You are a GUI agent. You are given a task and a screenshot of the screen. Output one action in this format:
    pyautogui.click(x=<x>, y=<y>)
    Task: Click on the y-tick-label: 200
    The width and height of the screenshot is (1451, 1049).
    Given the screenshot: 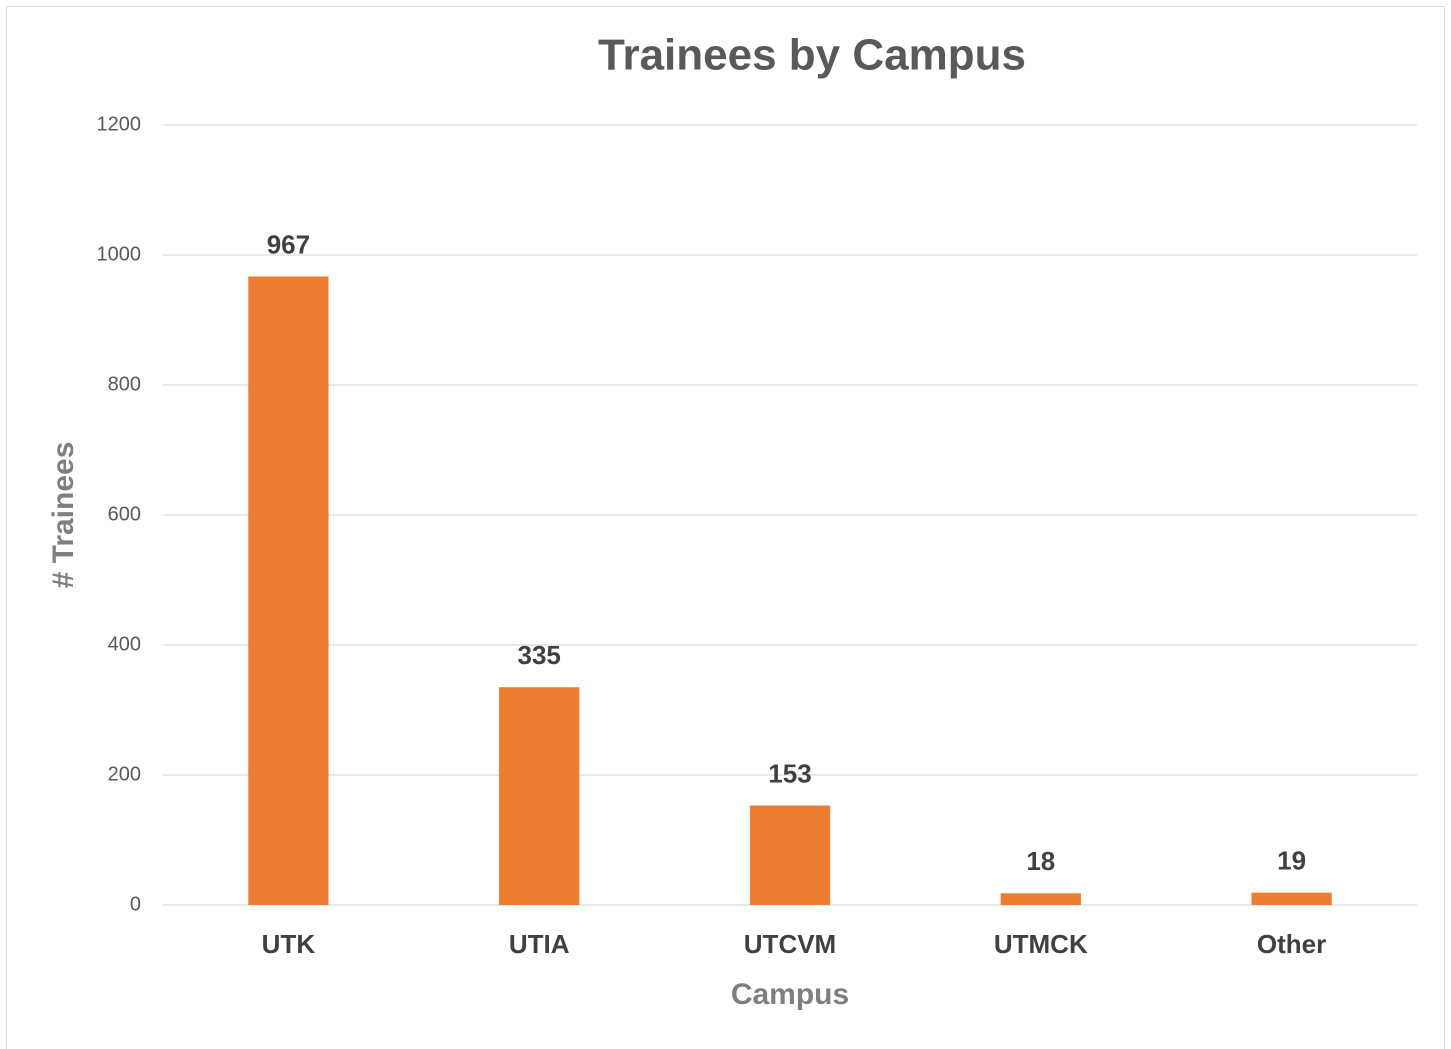 What is the action you would take?
    pyautogui.click(x=124, y=774)
    